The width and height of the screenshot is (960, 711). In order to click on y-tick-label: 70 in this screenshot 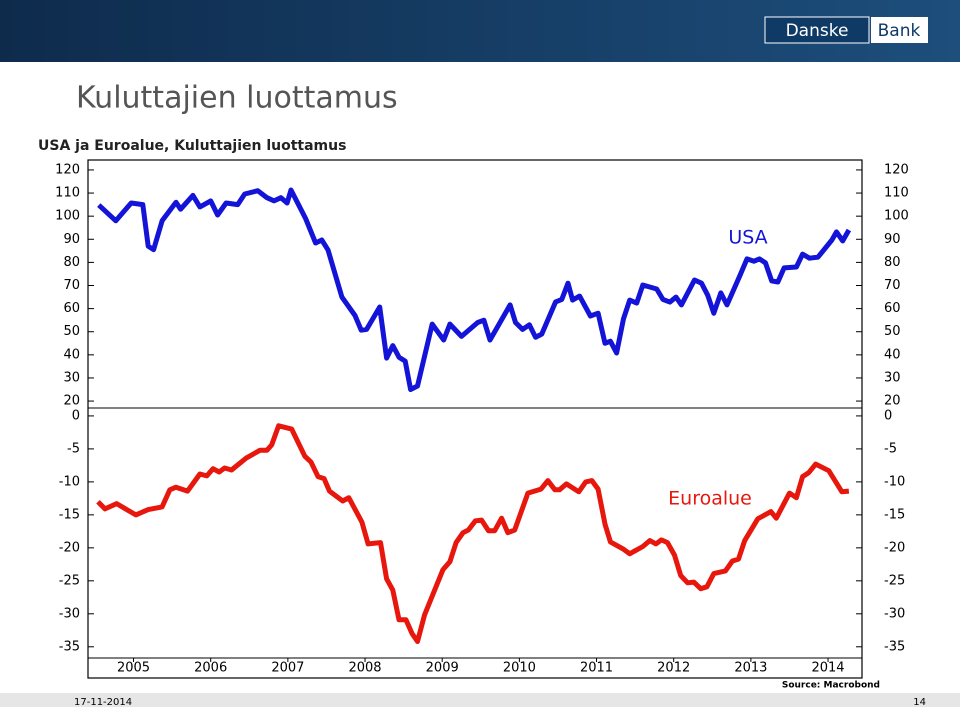, I will do `click(71, 285)`.